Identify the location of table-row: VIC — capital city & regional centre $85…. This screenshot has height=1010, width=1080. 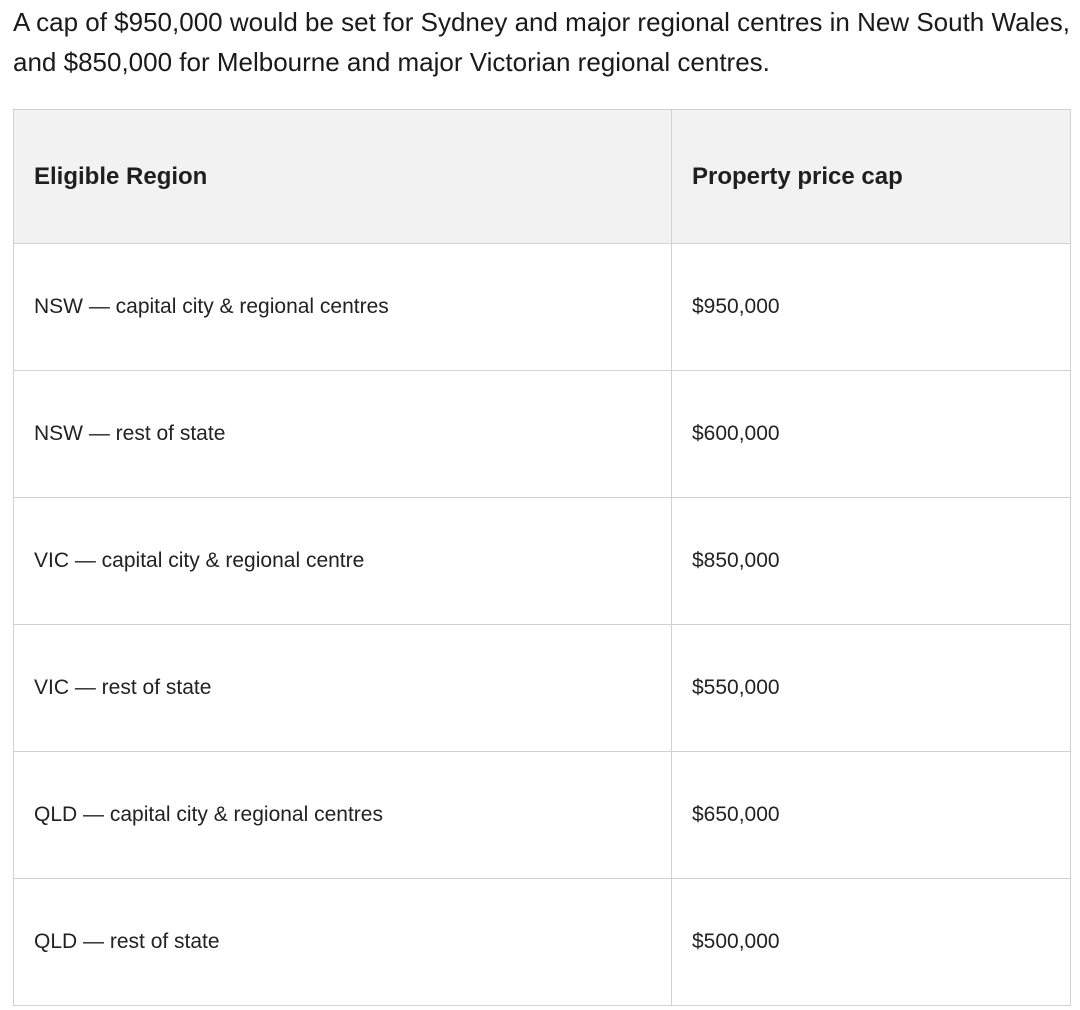
(542, 561).